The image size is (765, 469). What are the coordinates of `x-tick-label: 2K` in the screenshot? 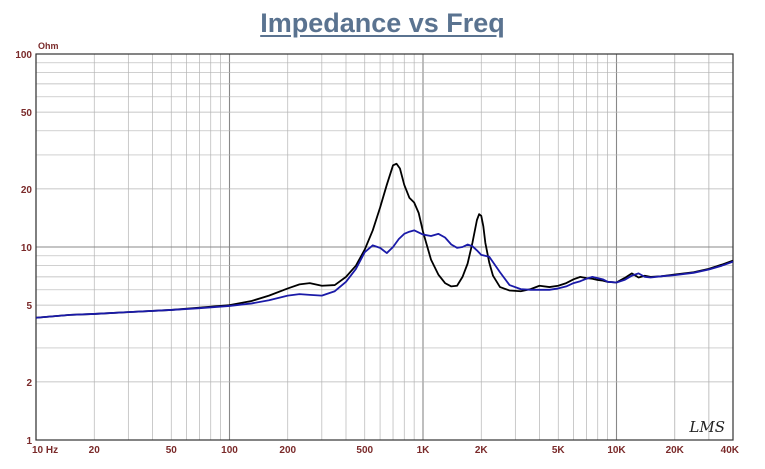 It's located at (482, 450).